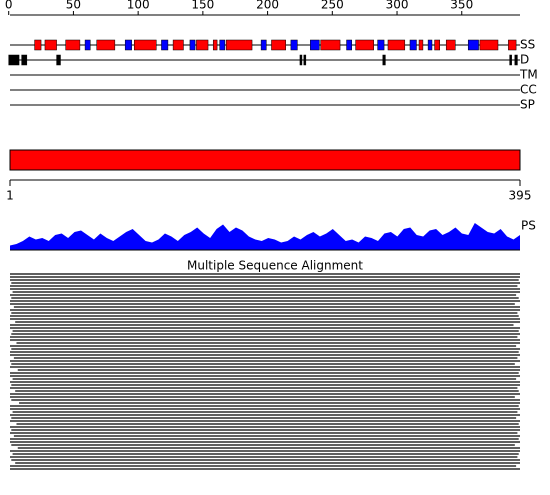  Describe the element at coordinates (267, 6) in the screenshot. I see `tick-label: 200` at that location.